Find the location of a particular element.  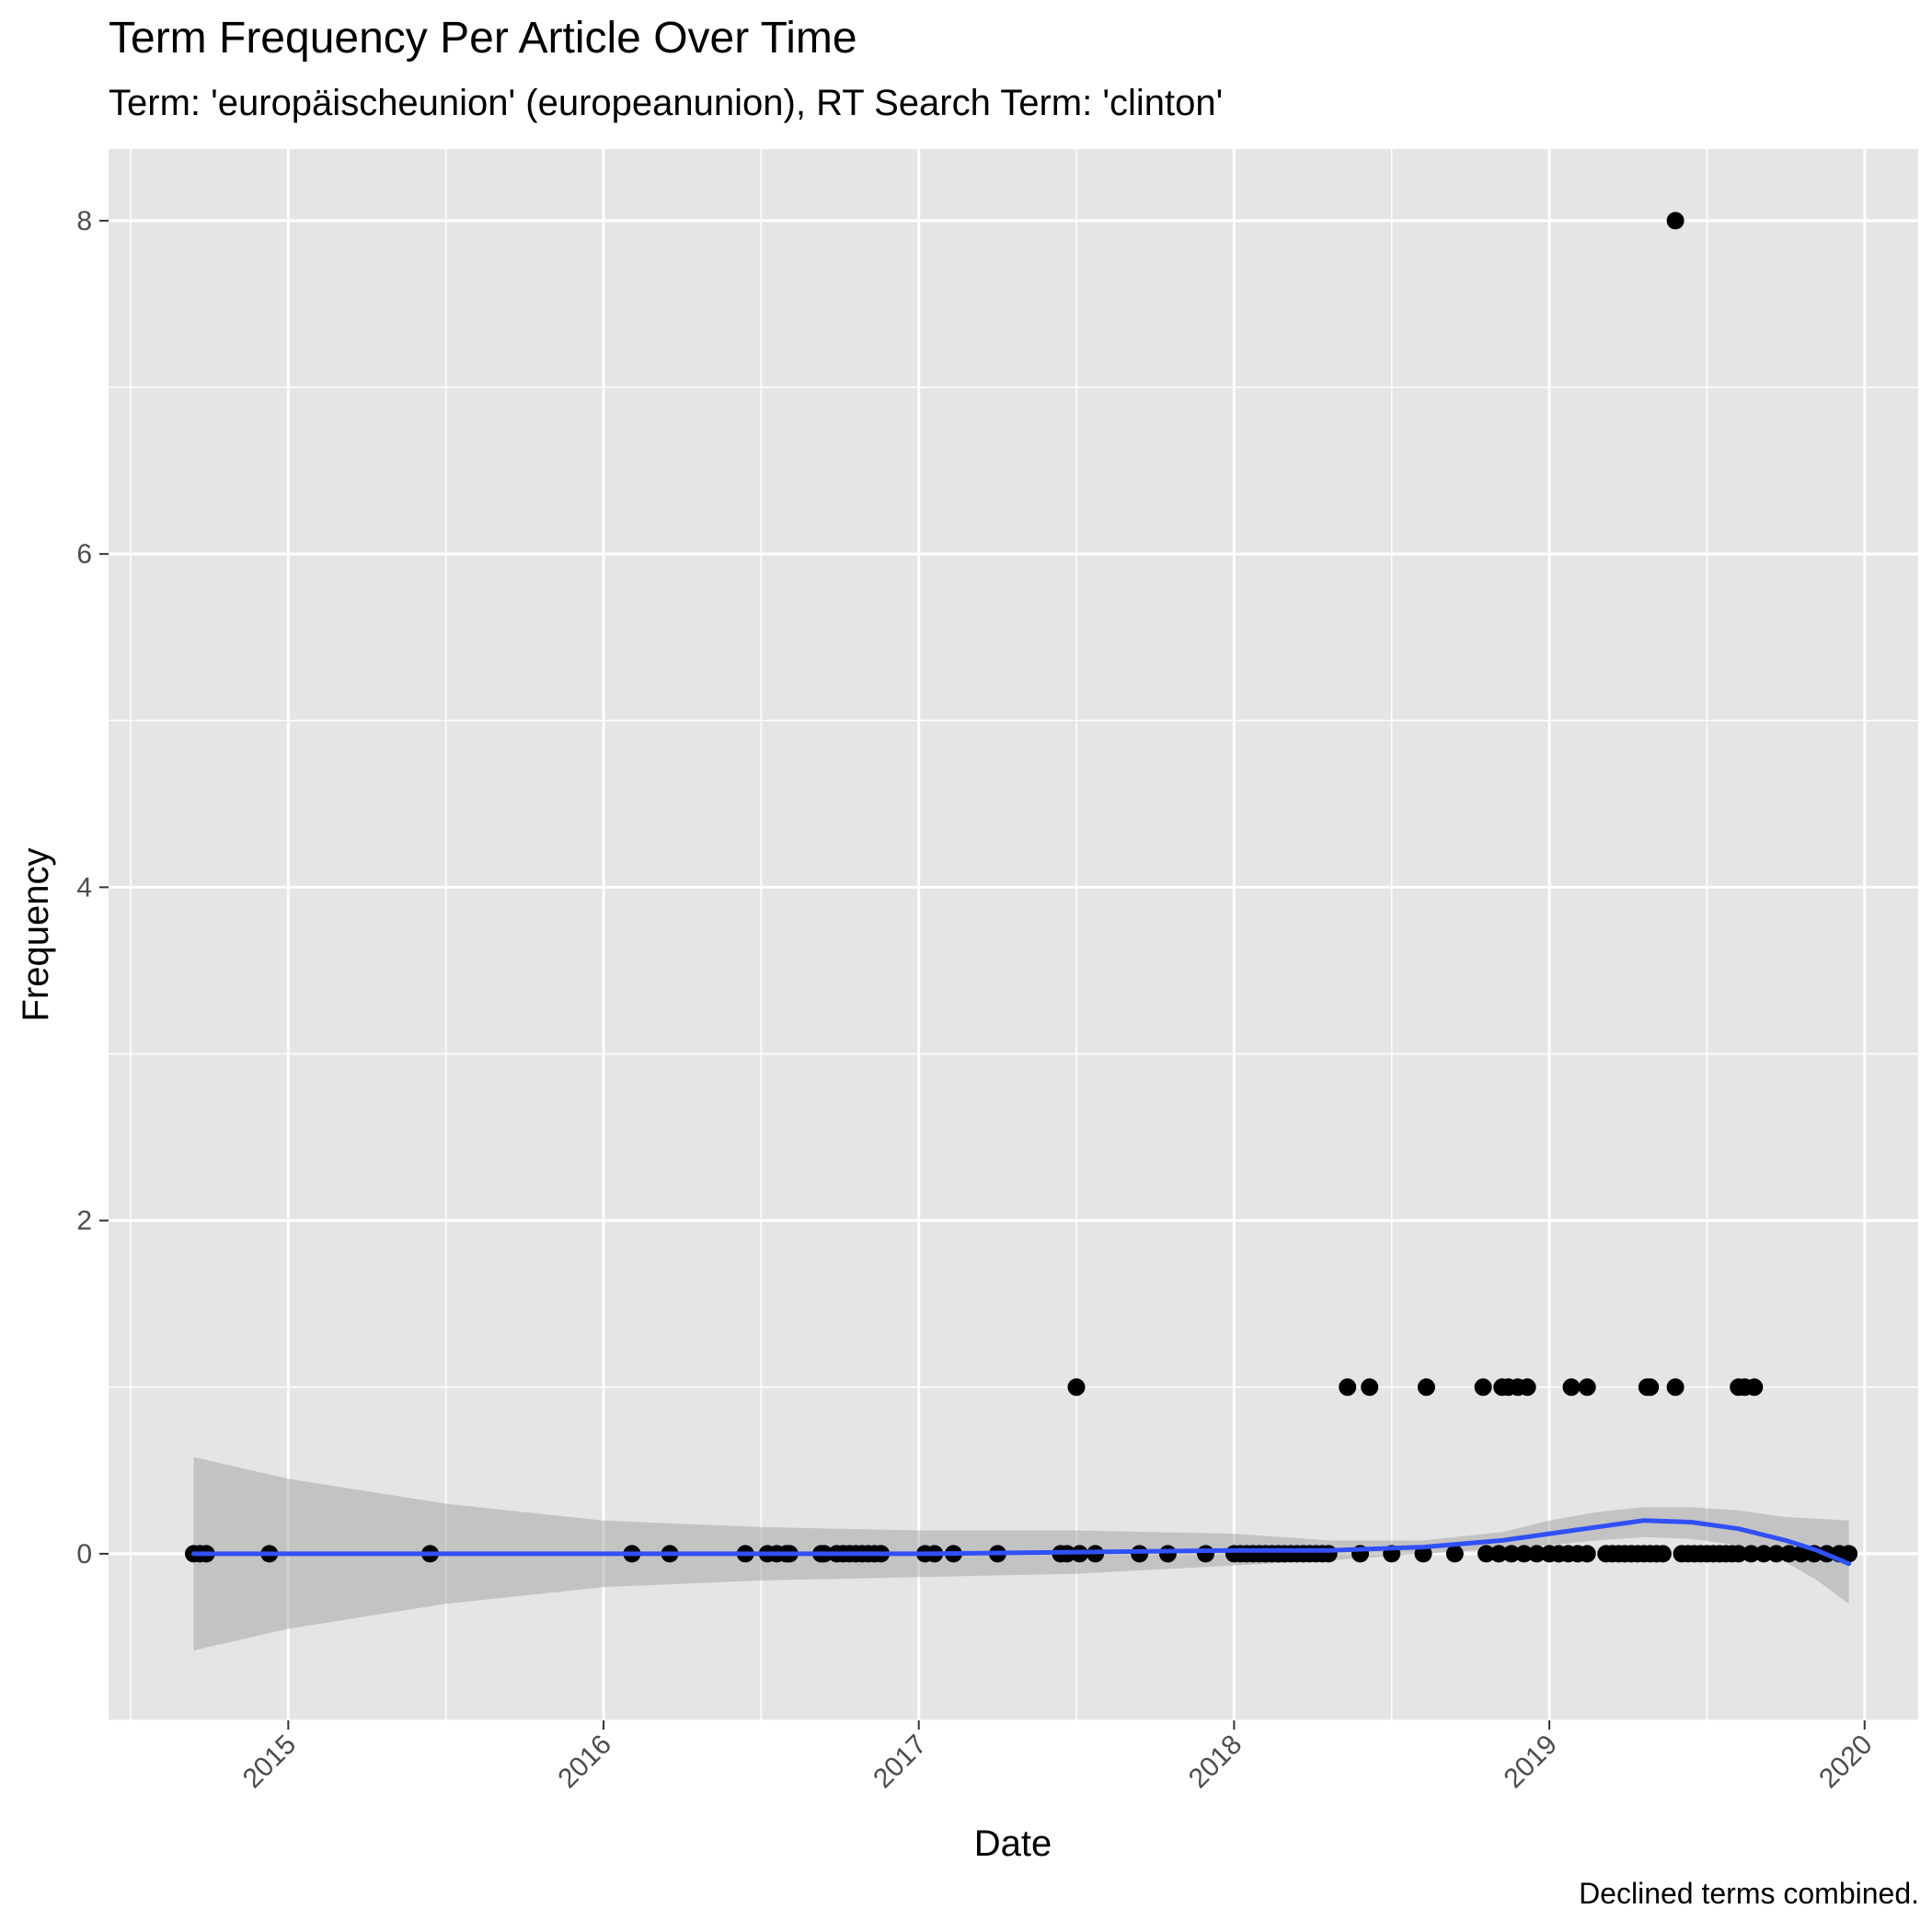

y-axis: 0 2 4 6 8 is located at coordinates (92, 888).